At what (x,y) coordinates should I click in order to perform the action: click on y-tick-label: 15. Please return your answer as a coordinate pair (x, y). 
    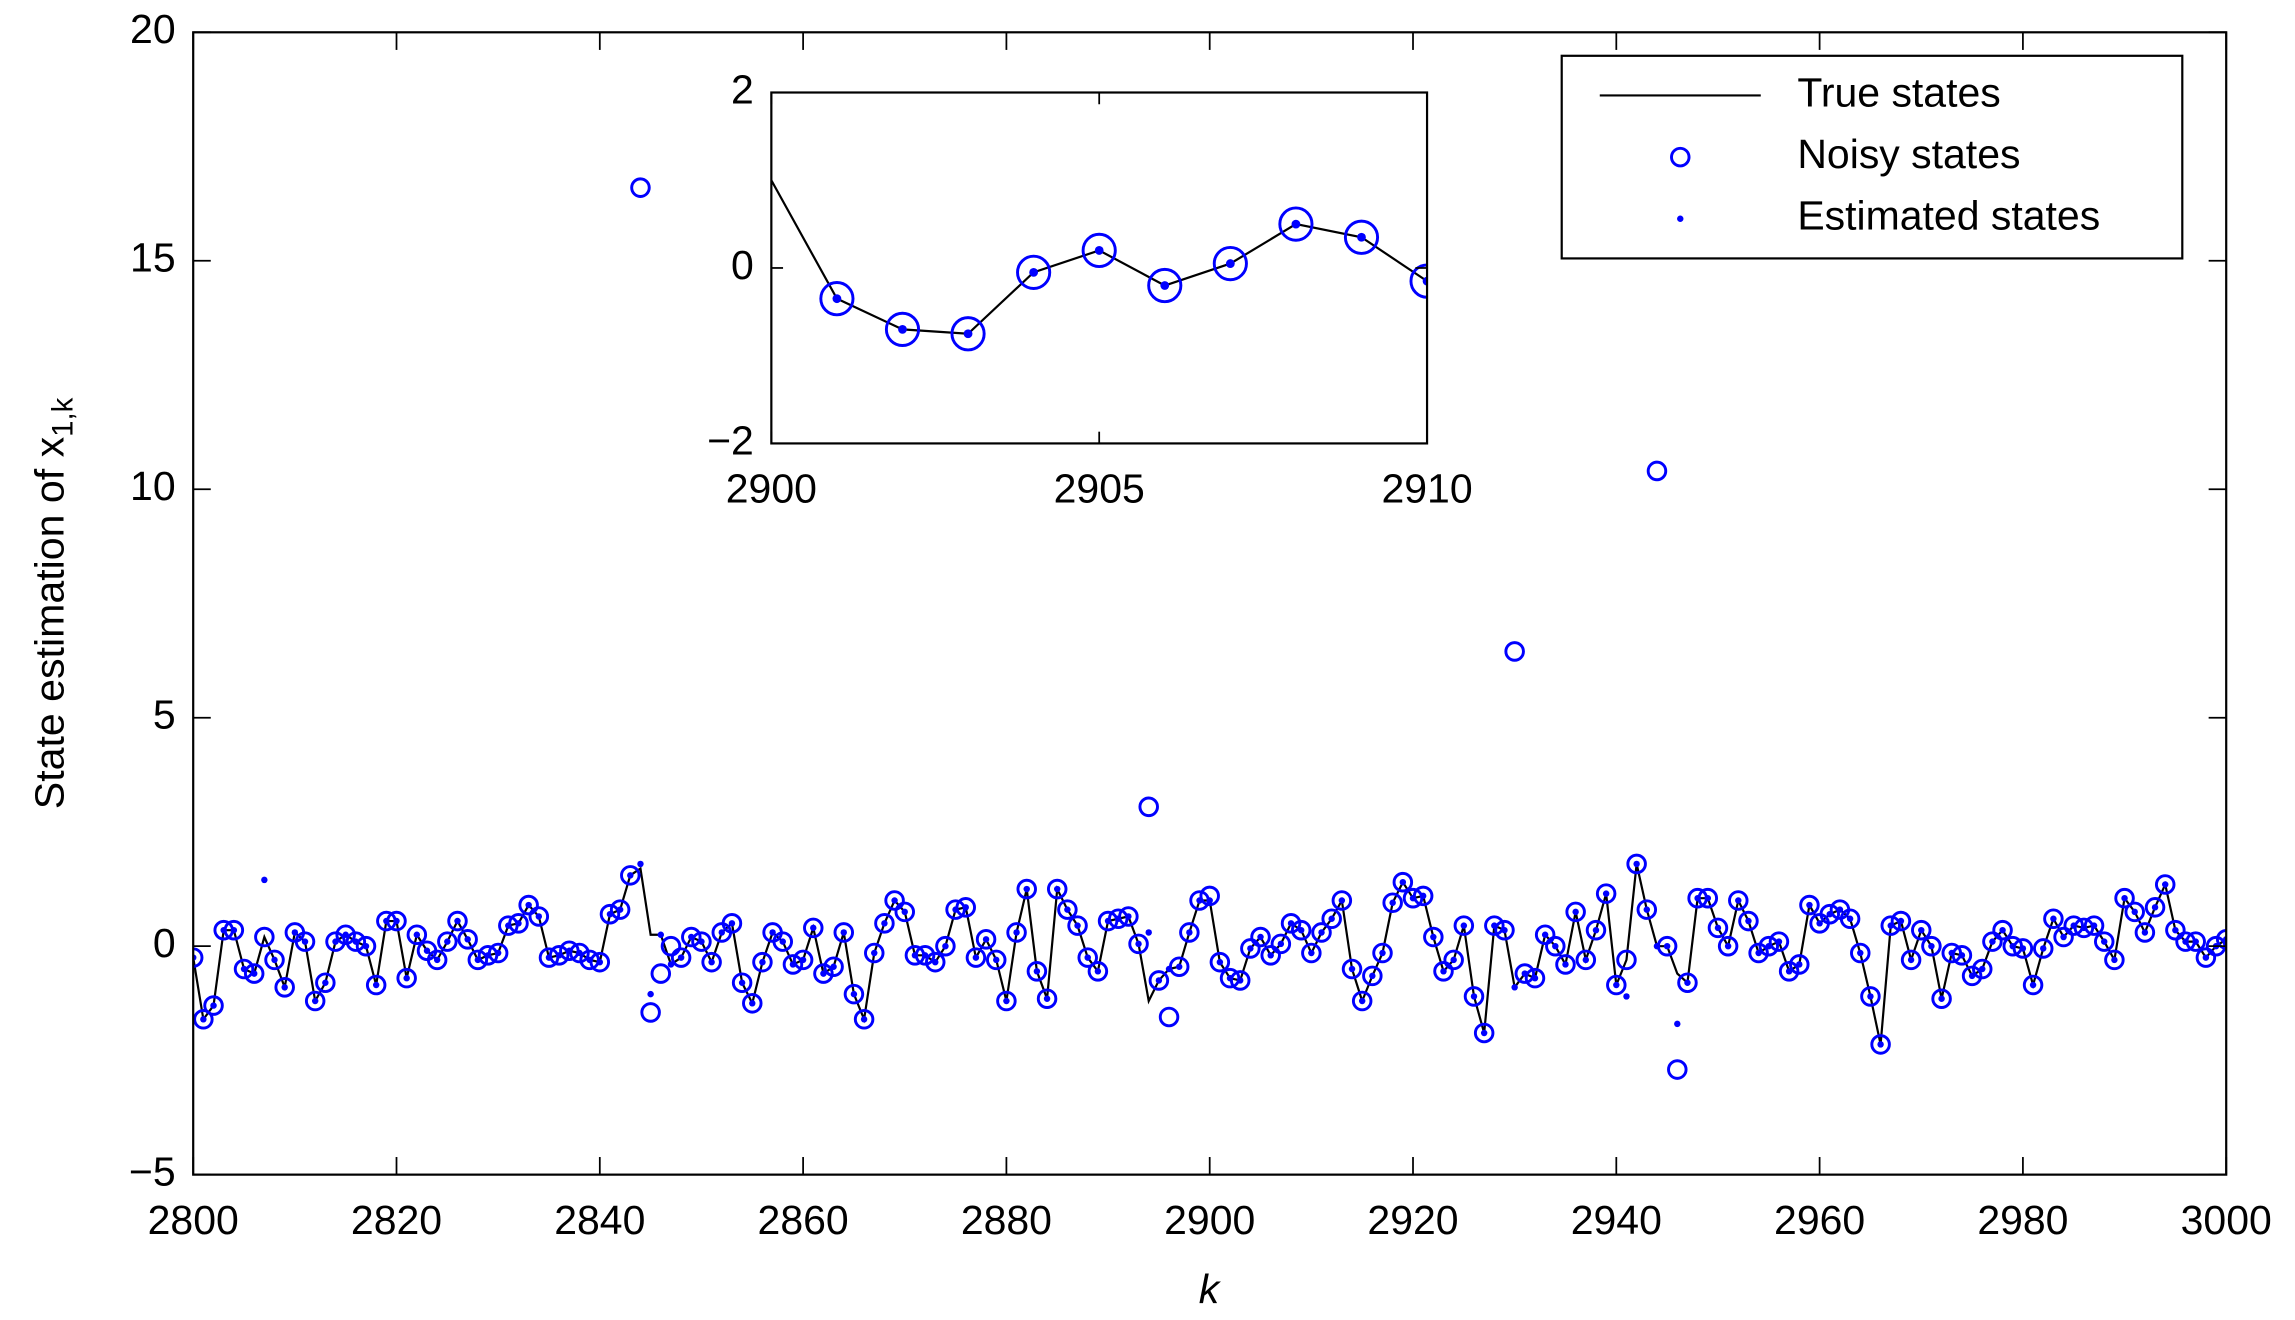
    Looking at the image, I should click on (153, 258).